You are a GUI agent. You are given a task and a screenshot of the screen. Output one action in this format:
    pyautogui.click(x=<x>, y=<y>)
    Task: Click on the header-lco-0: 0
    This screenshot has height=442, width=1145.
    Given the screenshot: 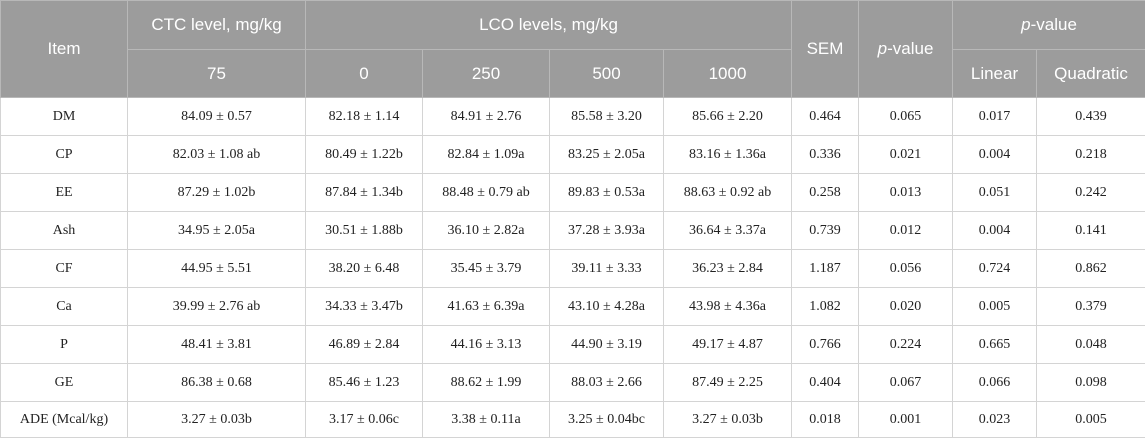 What is the action you would take?
    pyautogui.click(x=364, y=73)
    